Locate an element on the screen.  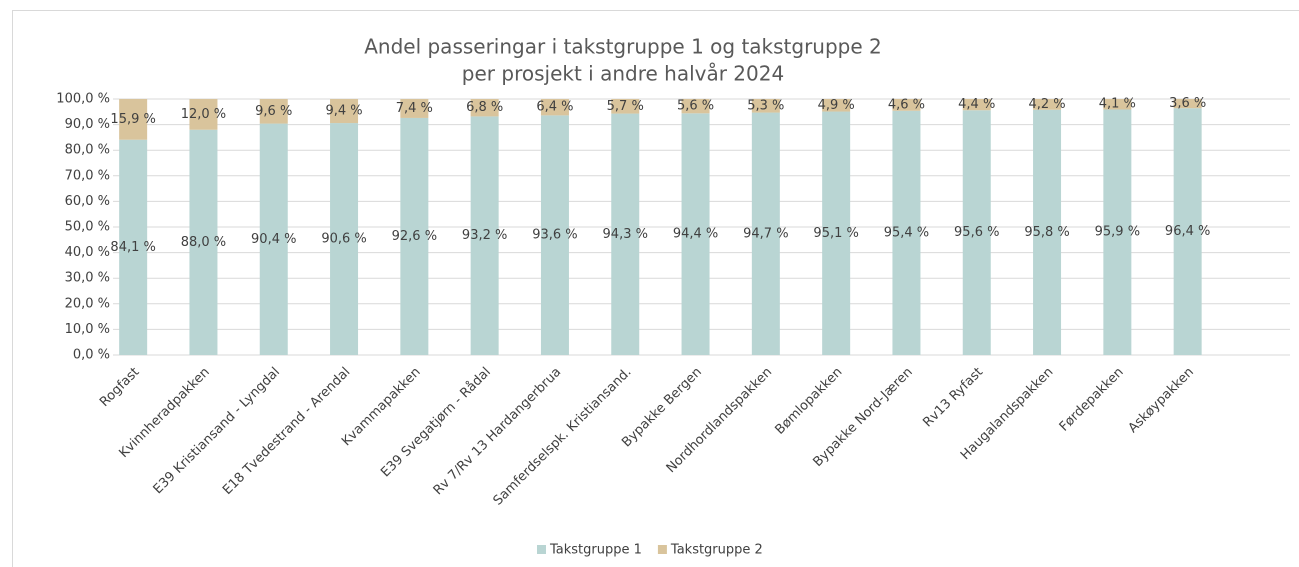
data-label: 92,6 % is located at coordinates (414, 236).